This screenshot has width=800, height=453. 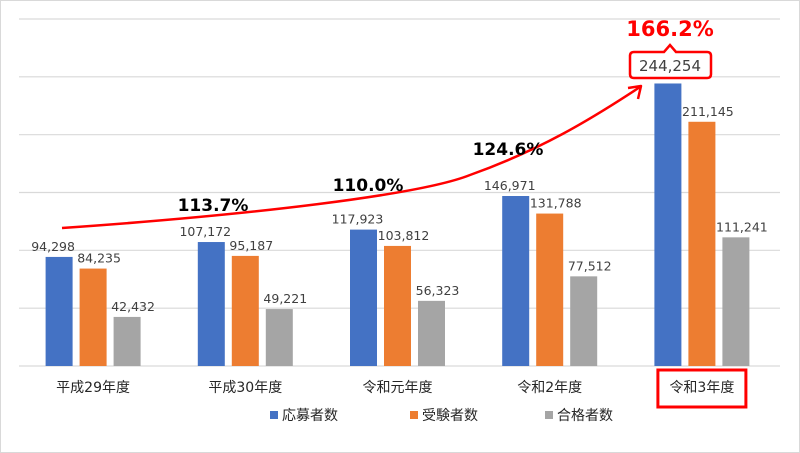 I want to click on data-label: 211,145, so click(x=708, y=111).